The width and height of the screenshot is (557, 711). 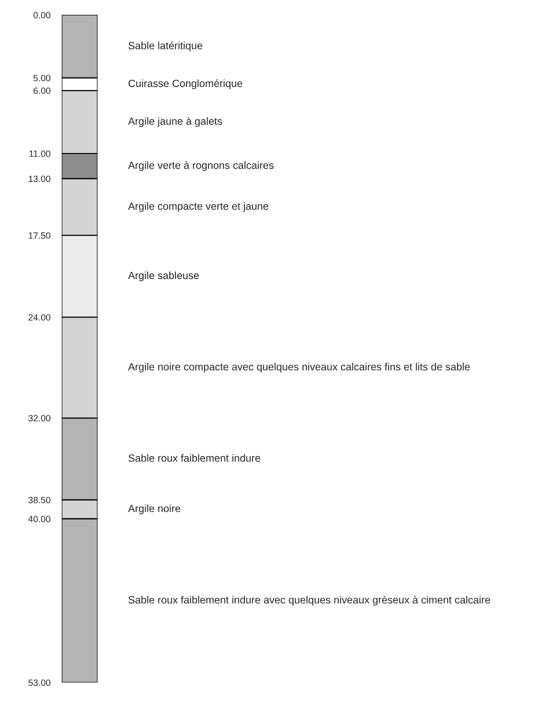 I want to click on text: Argile jaune à galets, so click(x=175, y=122).